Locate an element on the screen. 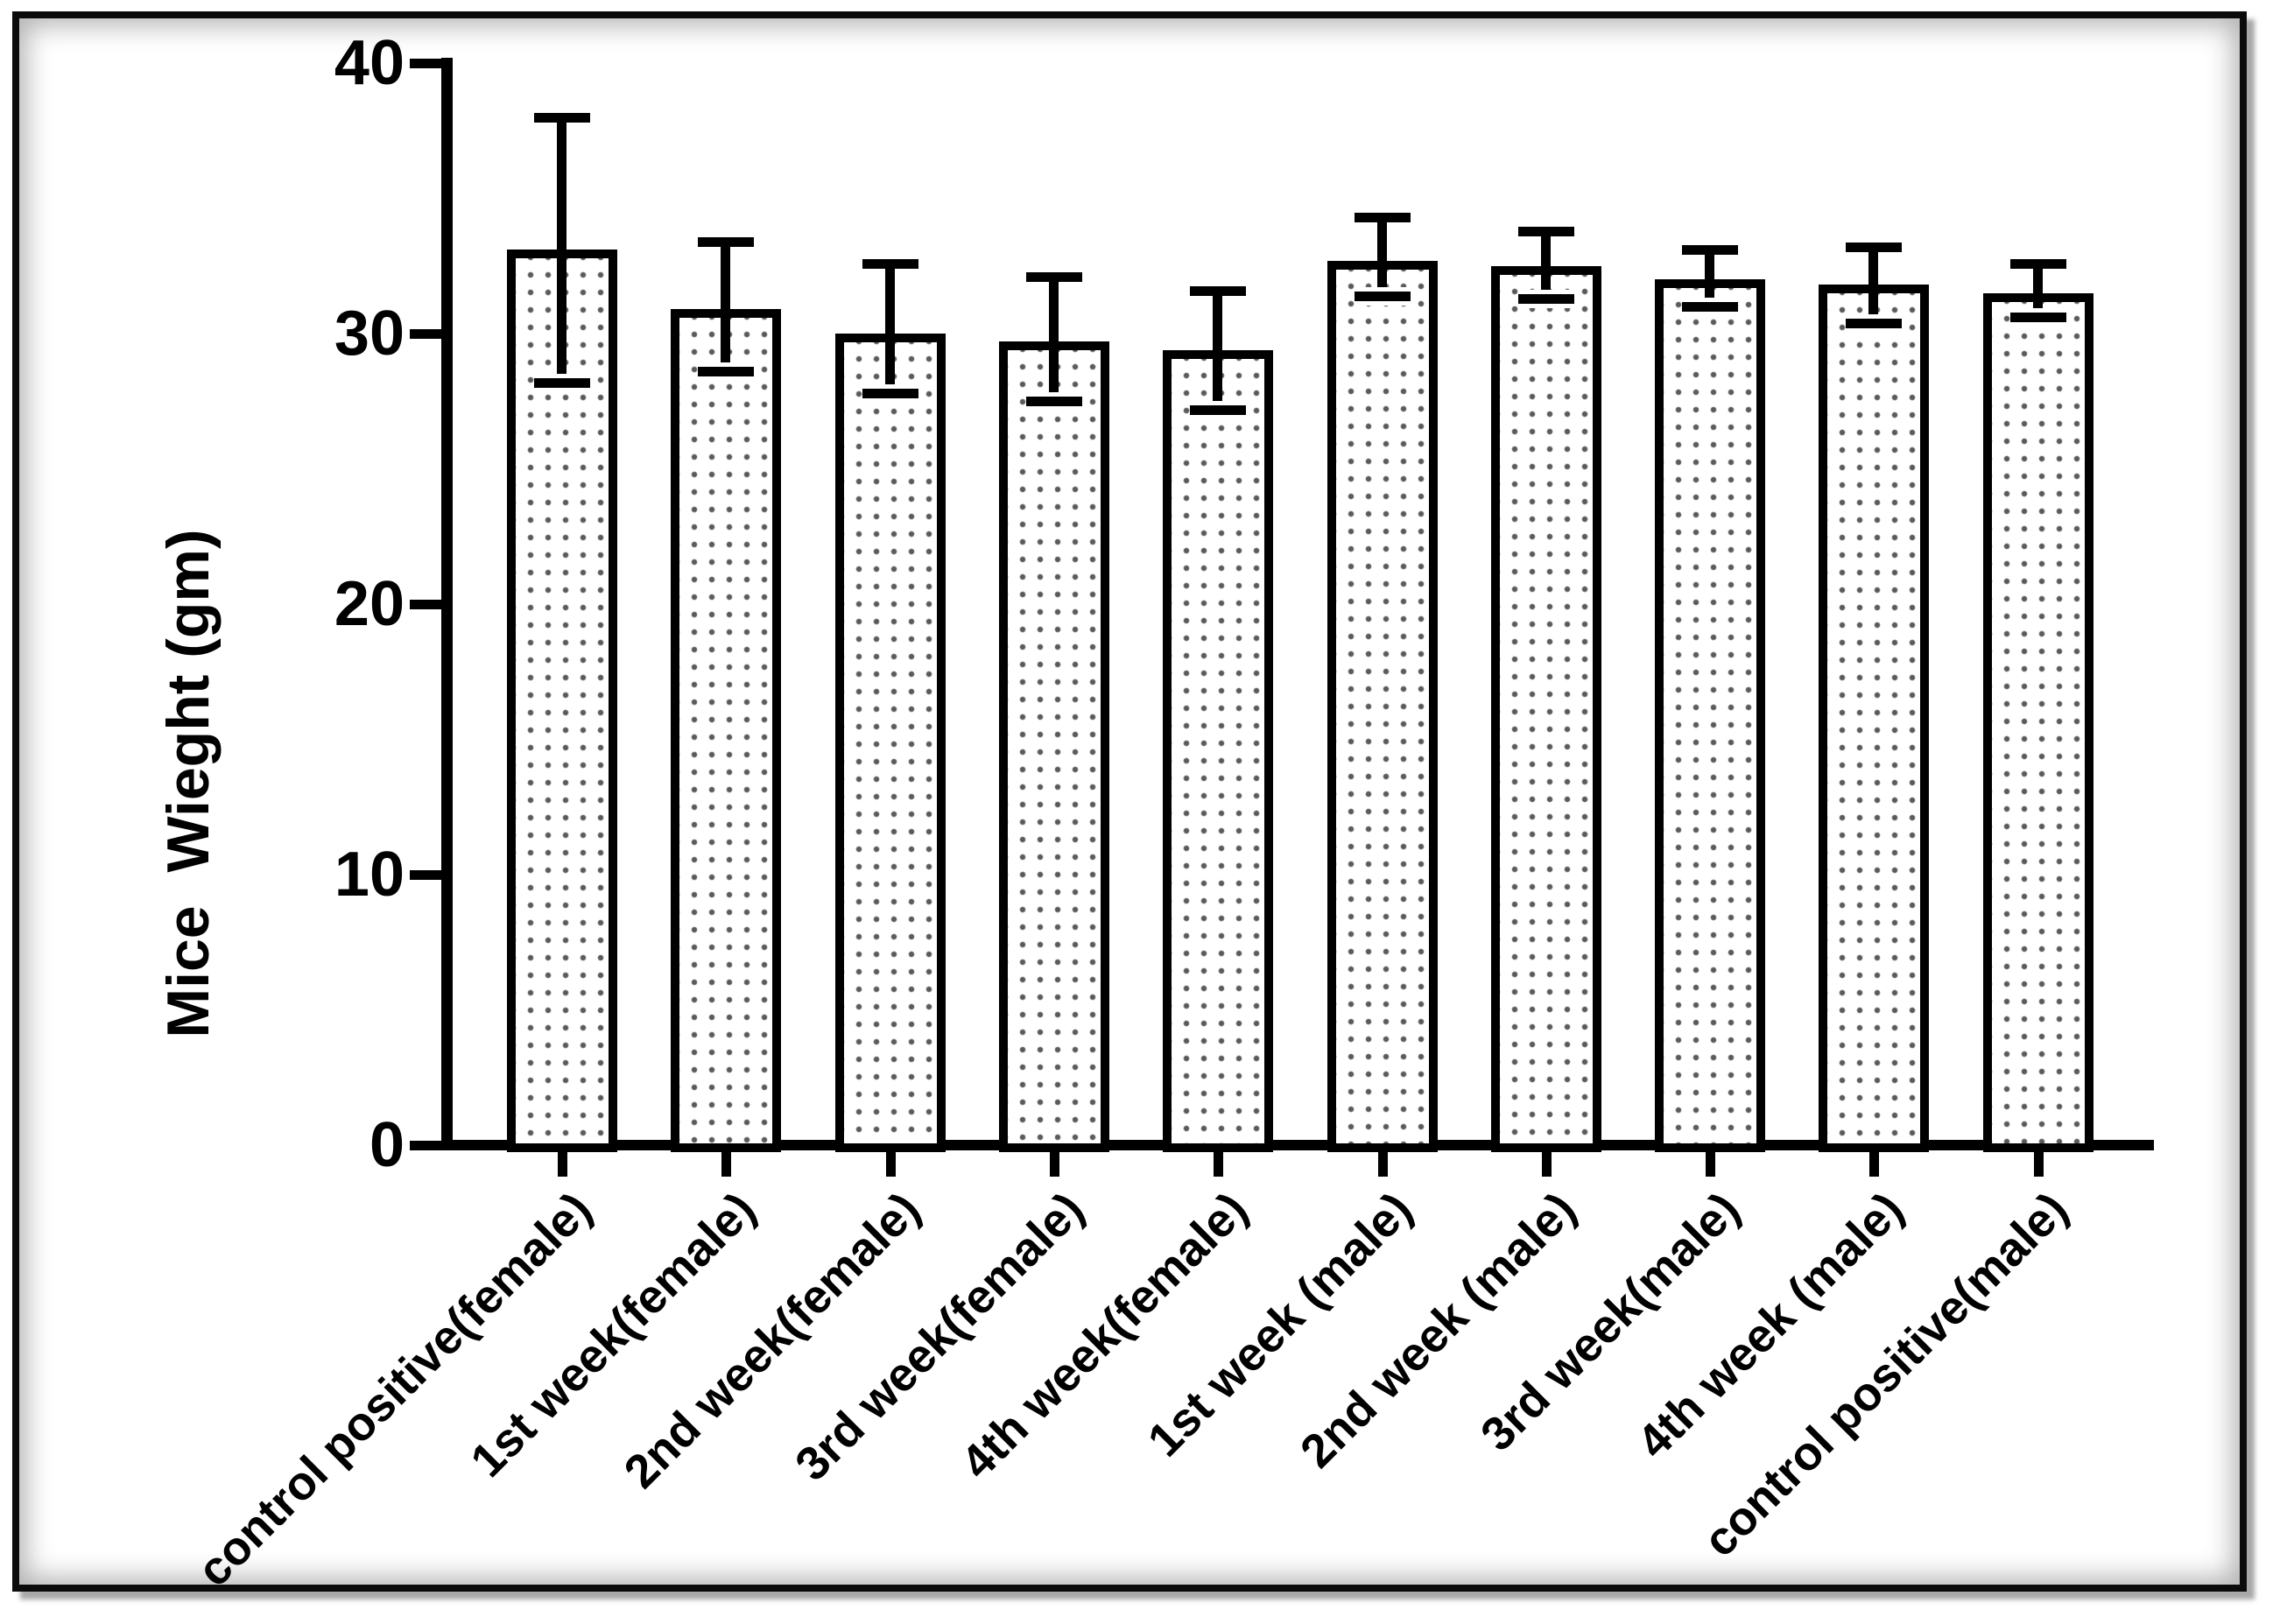  x-category-label: 1st week(female) is located at coordinates (613, 1334).